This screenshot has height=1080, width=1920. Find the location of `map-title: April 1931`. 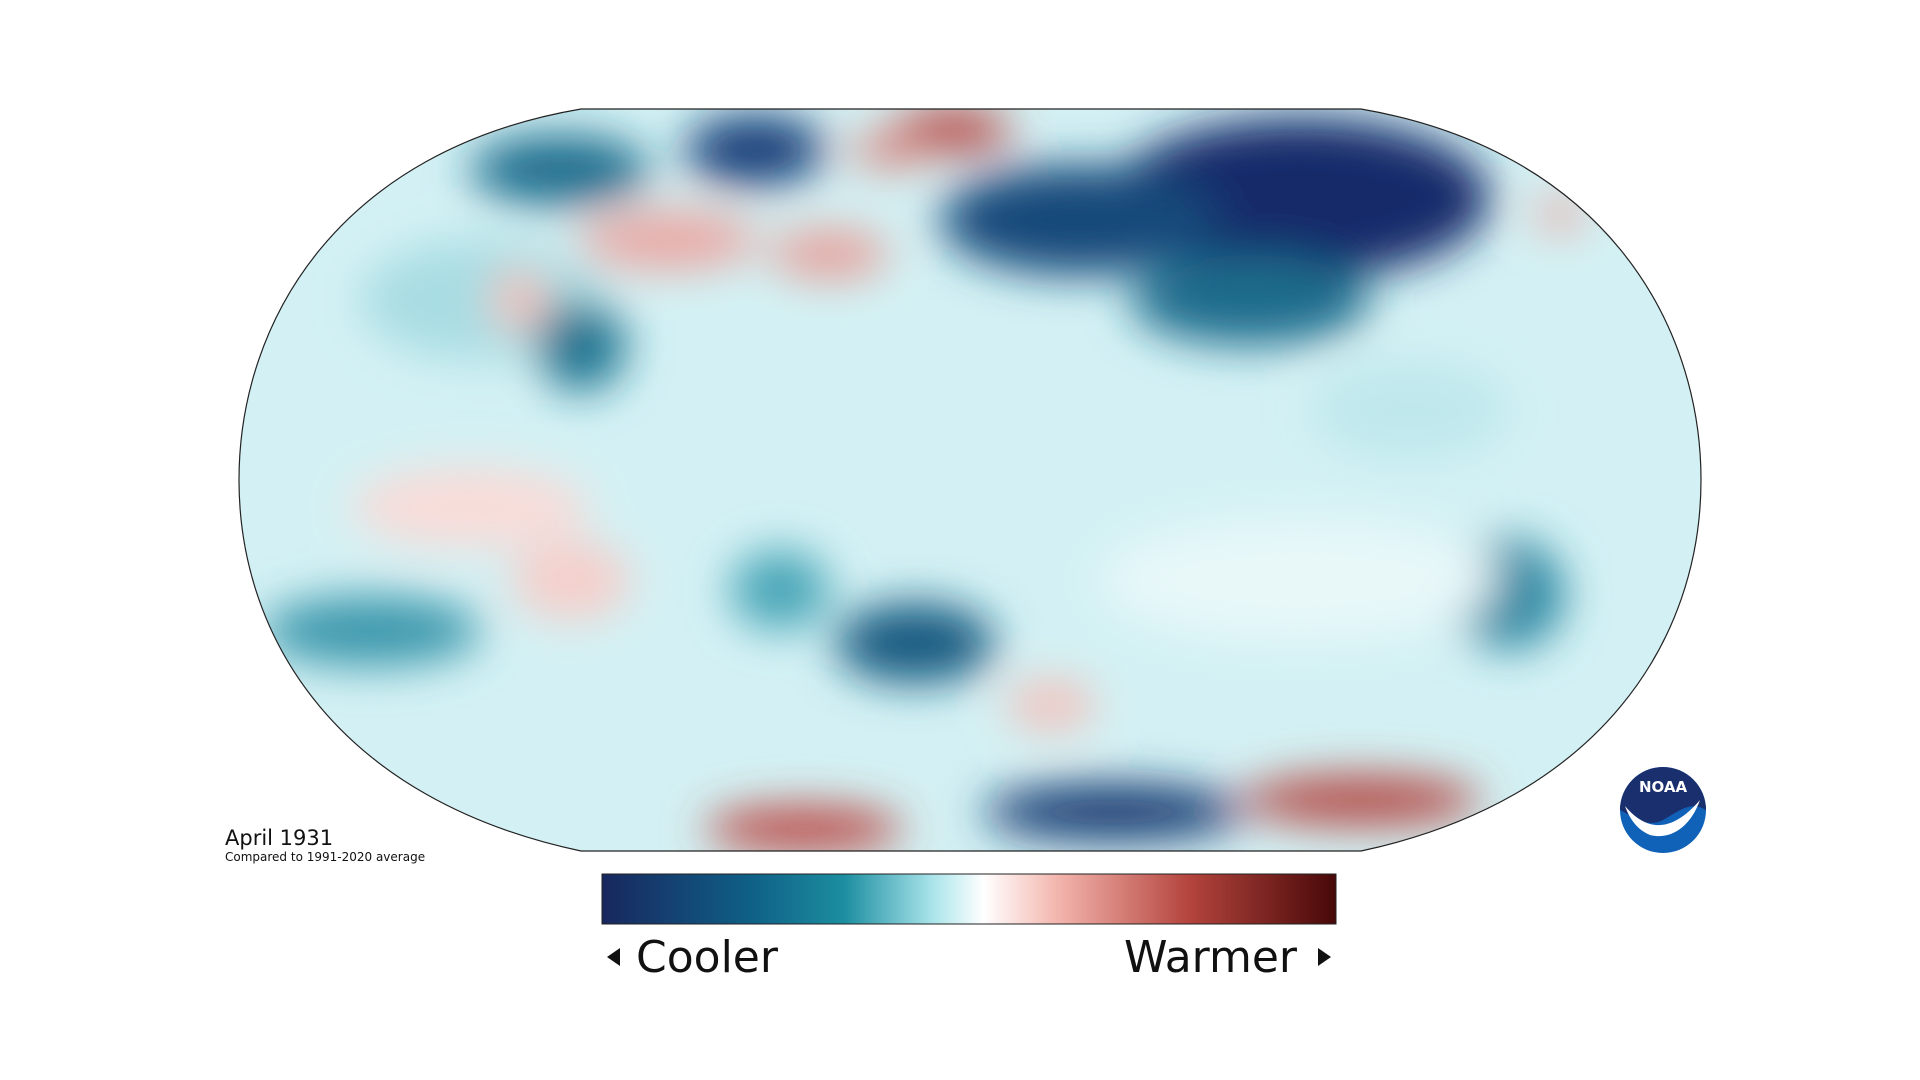

map-title: April 1931 is located at coordinates (279, 838).